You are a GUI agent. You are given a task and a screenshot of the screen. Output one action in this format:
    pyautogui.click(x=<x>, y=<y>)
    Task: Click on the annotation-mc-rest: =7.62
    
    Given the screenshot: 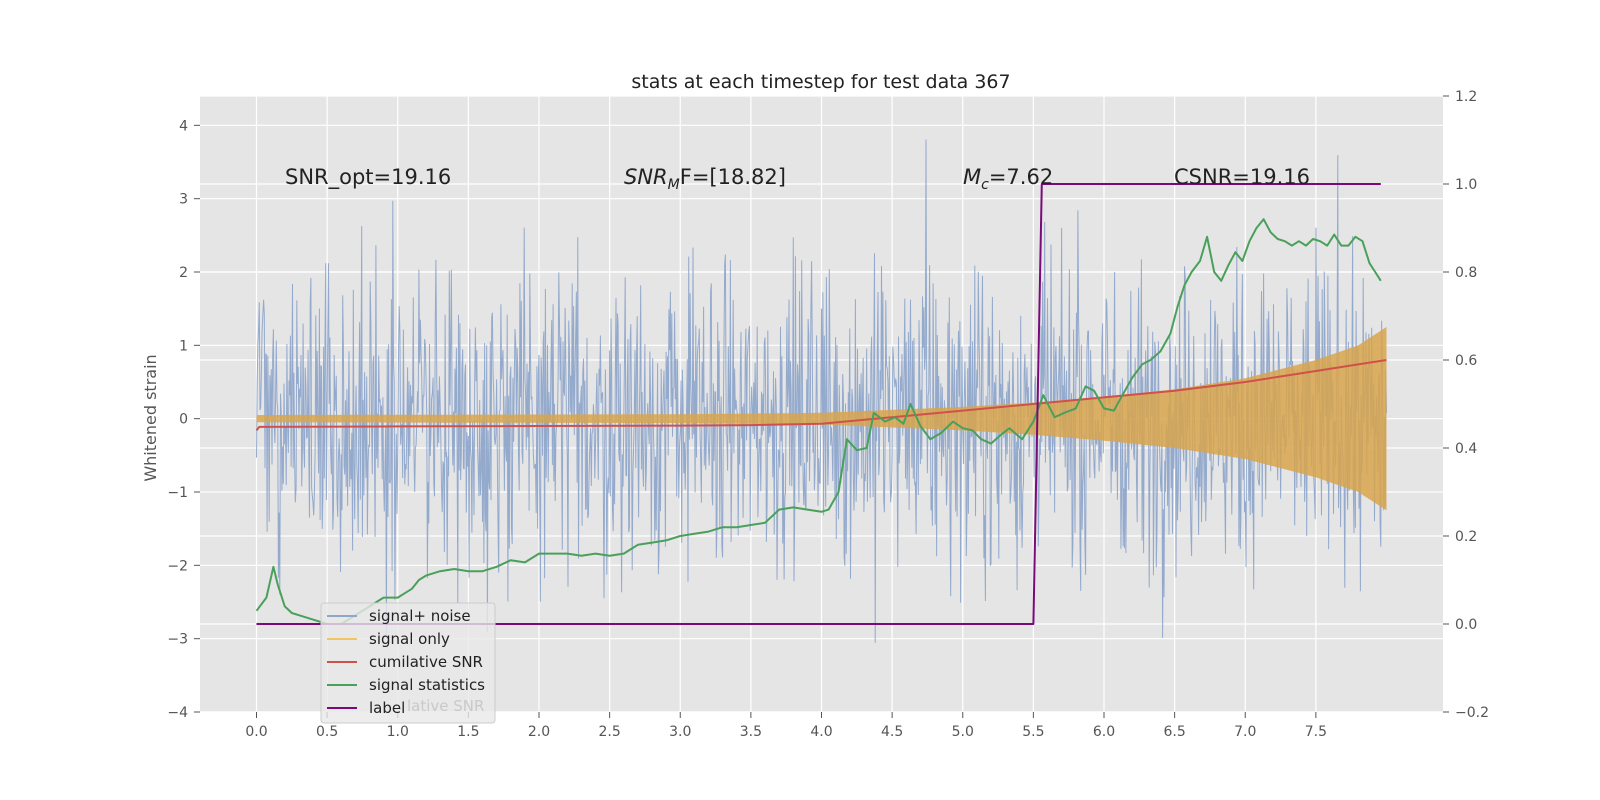 What is the action you would take?
    pyautogui.click(x=1021, y=177)
    